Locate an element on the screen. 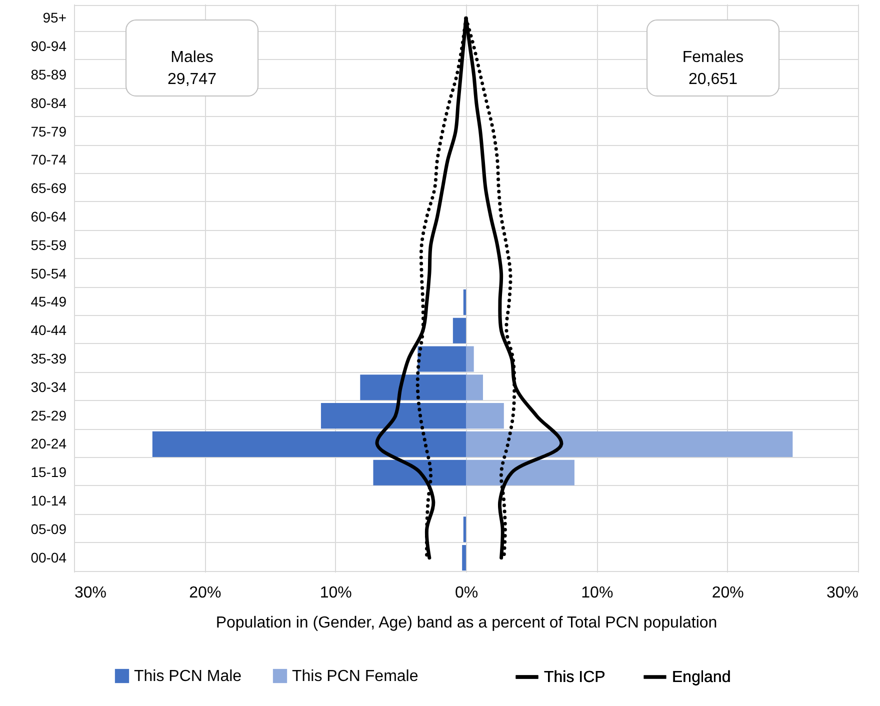 The height and width of the screenshot is (706, 880). y-tick-label: 35-39 is located at coordinates (48, 358).